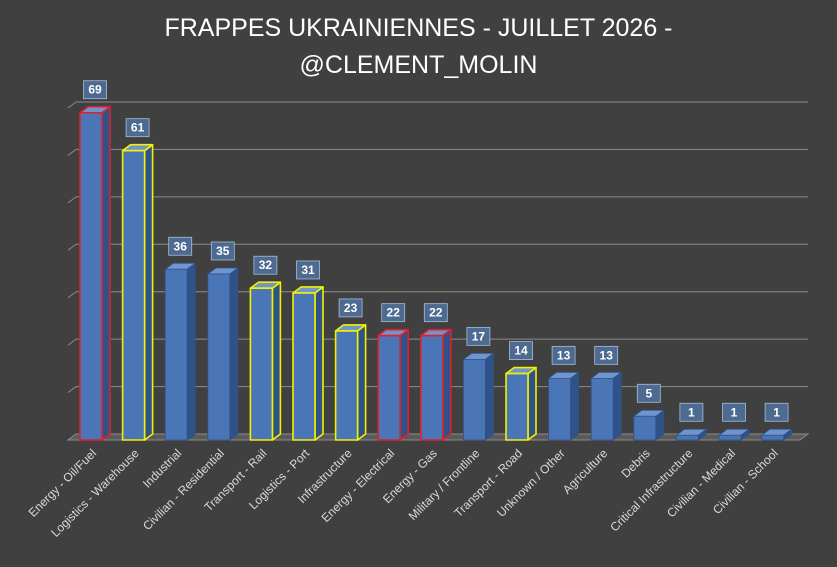  Describe the element at coordinates (444, 484) in the screenshot. I see `category-label: Military / Frontline` at that location.